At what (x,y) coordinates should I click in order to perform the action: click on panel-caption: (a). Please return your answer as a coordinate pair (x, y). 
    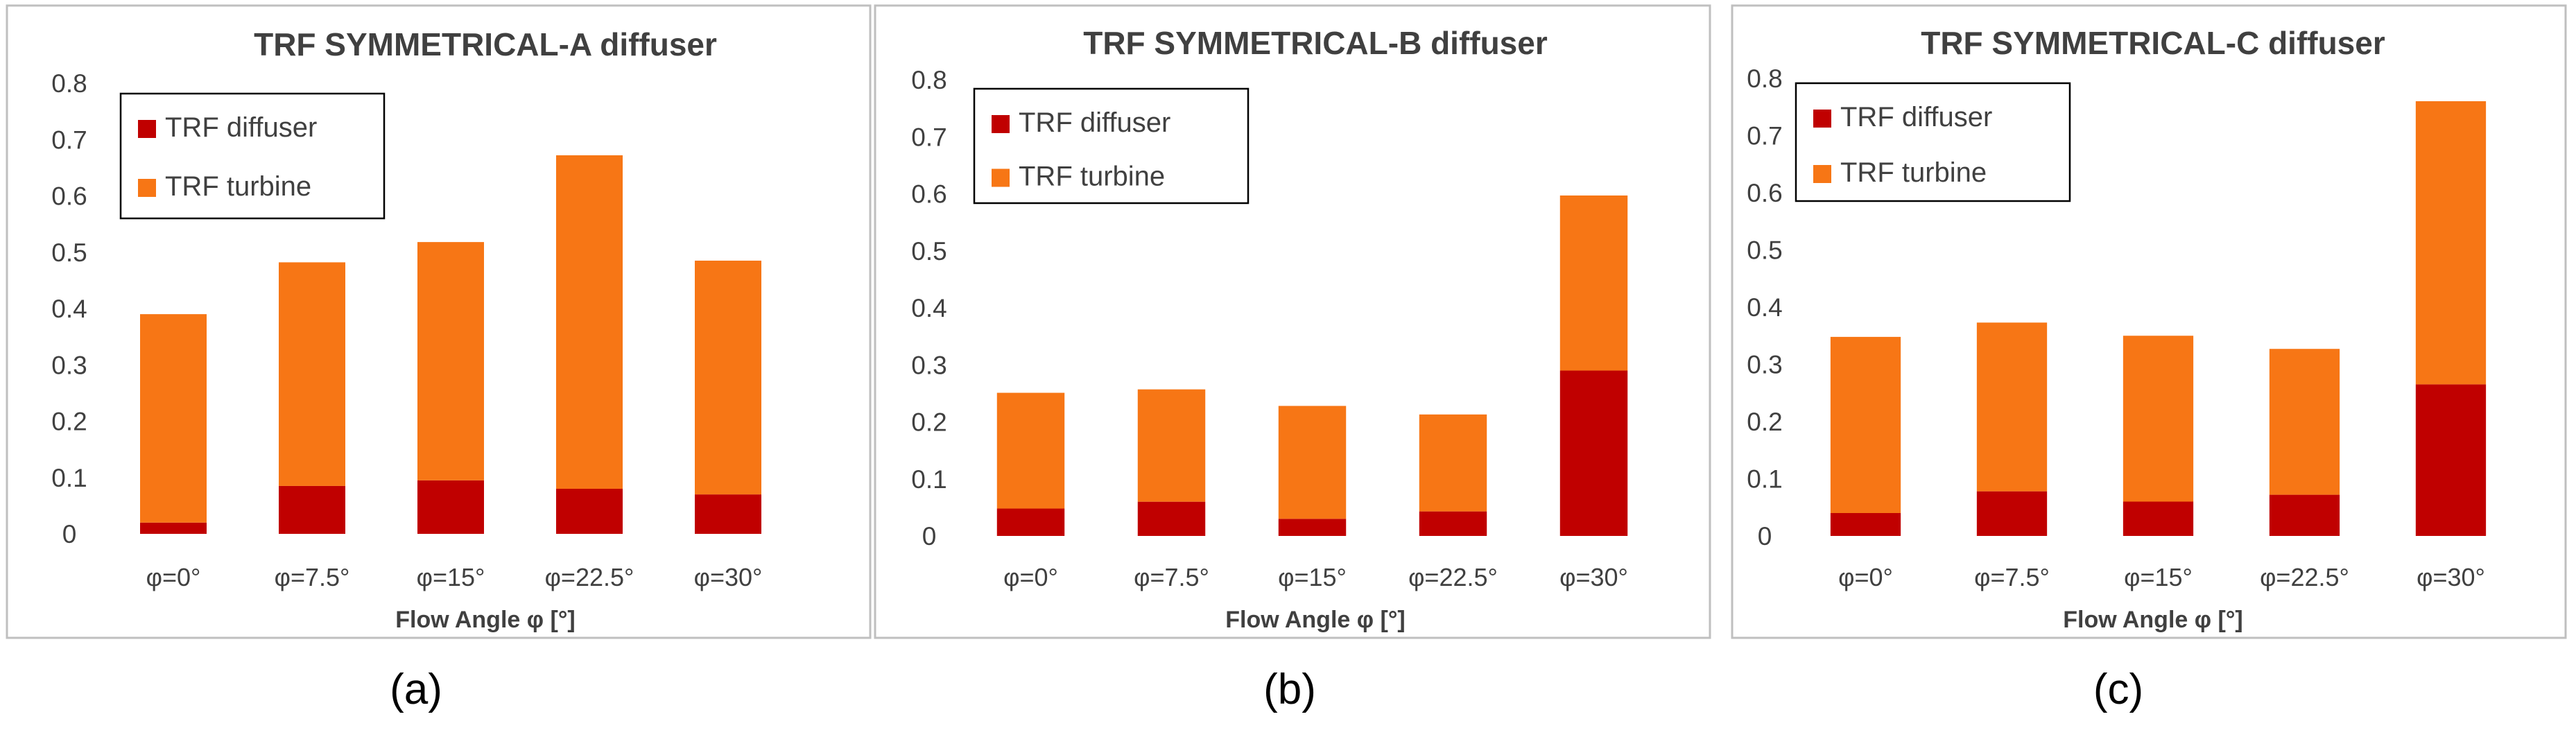
    Looking at the image, I should click on (416, 689).